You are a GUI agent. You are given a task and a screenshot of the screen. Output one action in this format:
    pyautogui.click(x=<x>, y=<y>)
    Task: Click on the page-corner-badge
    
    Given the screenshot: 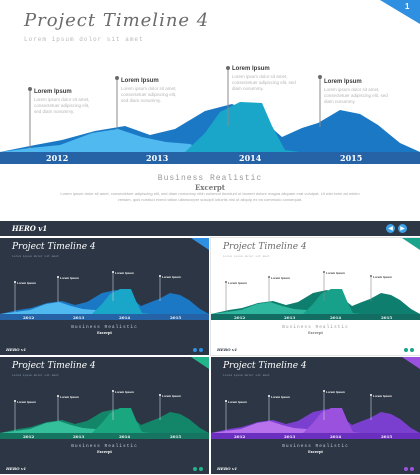 What is the action you would take?
    pyautogui.click(x=400, y=12)
    